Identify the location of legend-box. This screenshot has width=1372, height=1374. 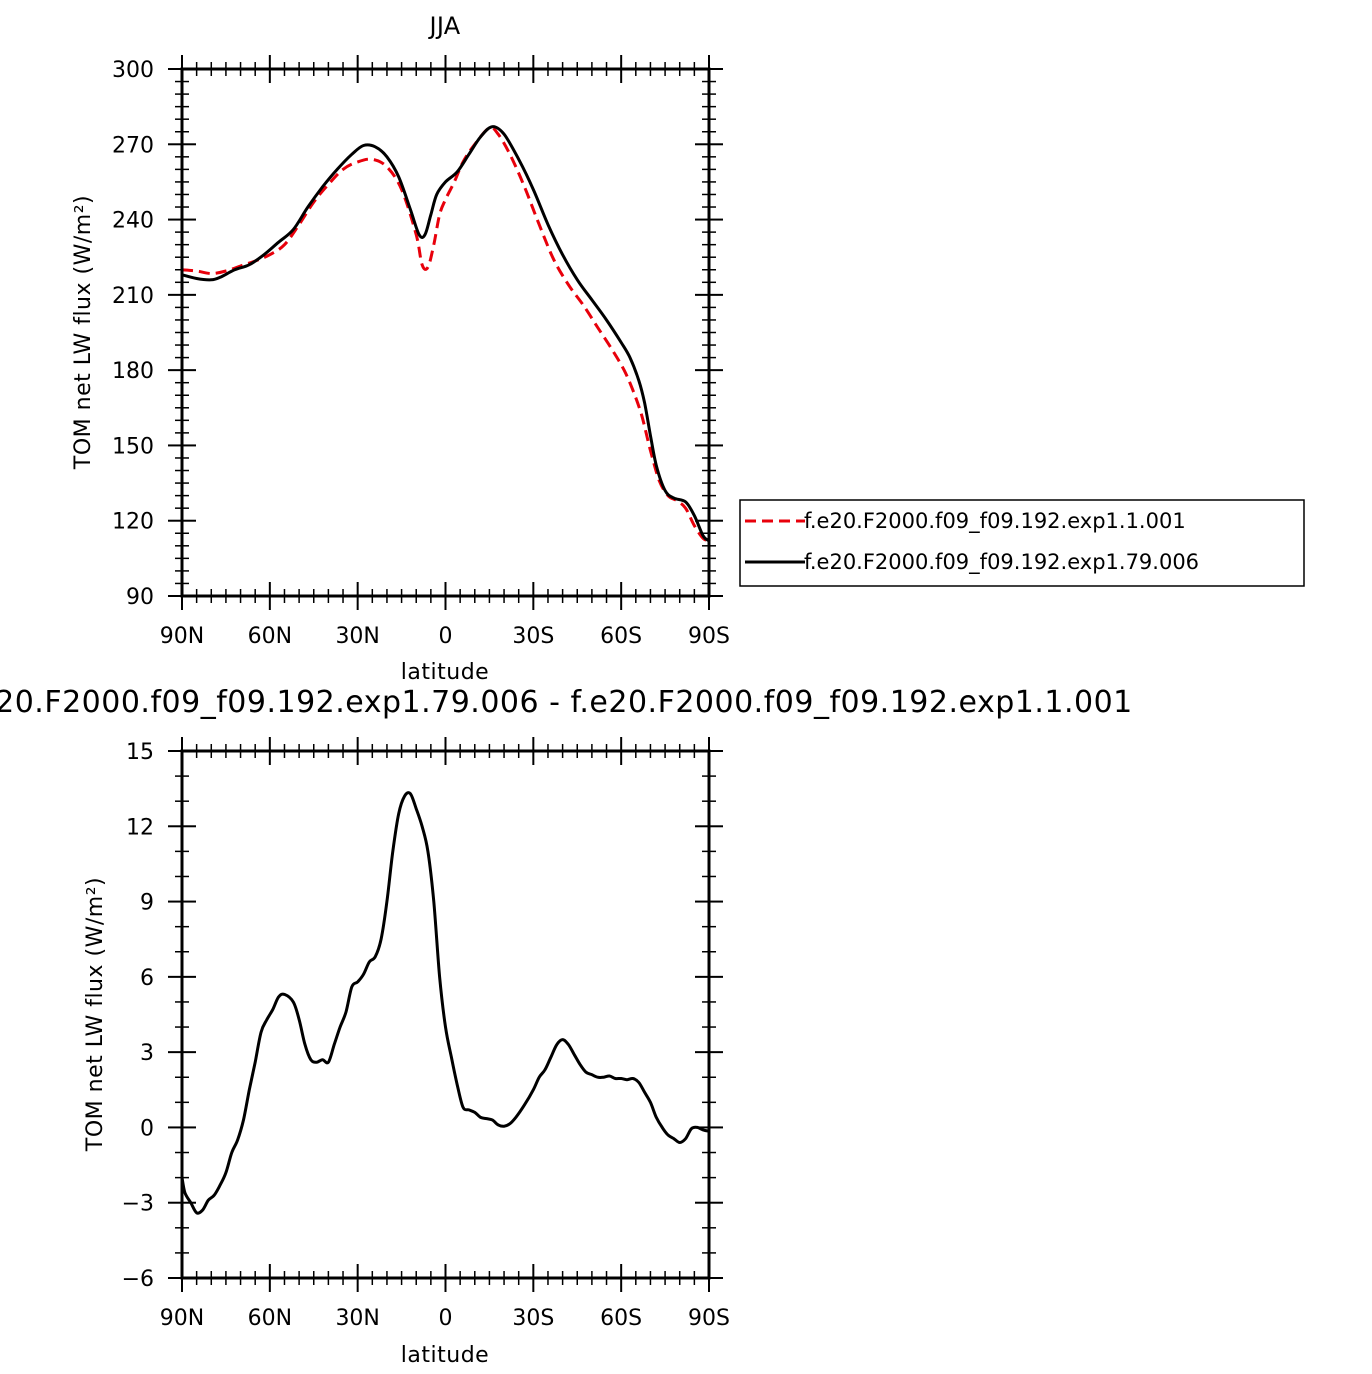
(1022, 543).